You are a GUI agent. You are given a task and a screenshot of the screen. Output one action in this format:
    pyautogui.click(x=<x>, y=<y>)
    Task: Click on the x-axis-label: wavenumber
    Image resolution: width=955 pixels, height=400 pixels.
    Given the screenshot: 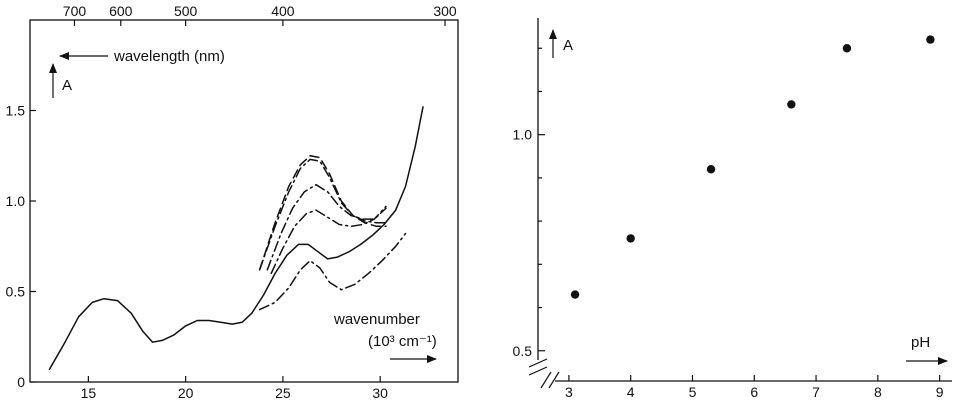 What is the action you would take?
    pyautogui.click(x=376, y=319)
    